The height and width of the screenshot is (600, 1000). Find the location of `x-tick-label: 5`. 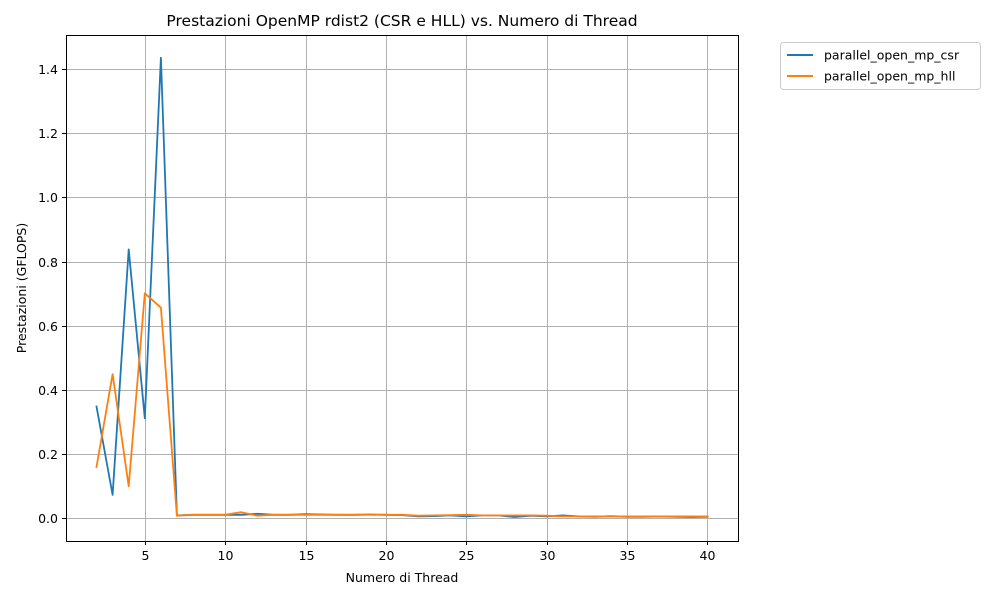

x-tick-label: 5 is located at coordinates (146, 555).